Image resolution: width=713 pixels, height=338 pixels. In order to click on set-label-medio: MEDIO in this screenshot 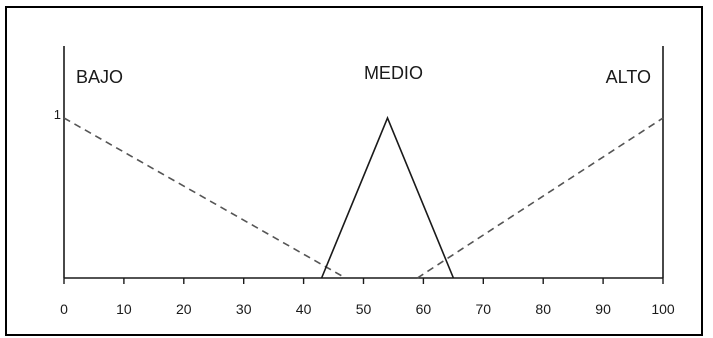, I will do `click(393, 73)`.